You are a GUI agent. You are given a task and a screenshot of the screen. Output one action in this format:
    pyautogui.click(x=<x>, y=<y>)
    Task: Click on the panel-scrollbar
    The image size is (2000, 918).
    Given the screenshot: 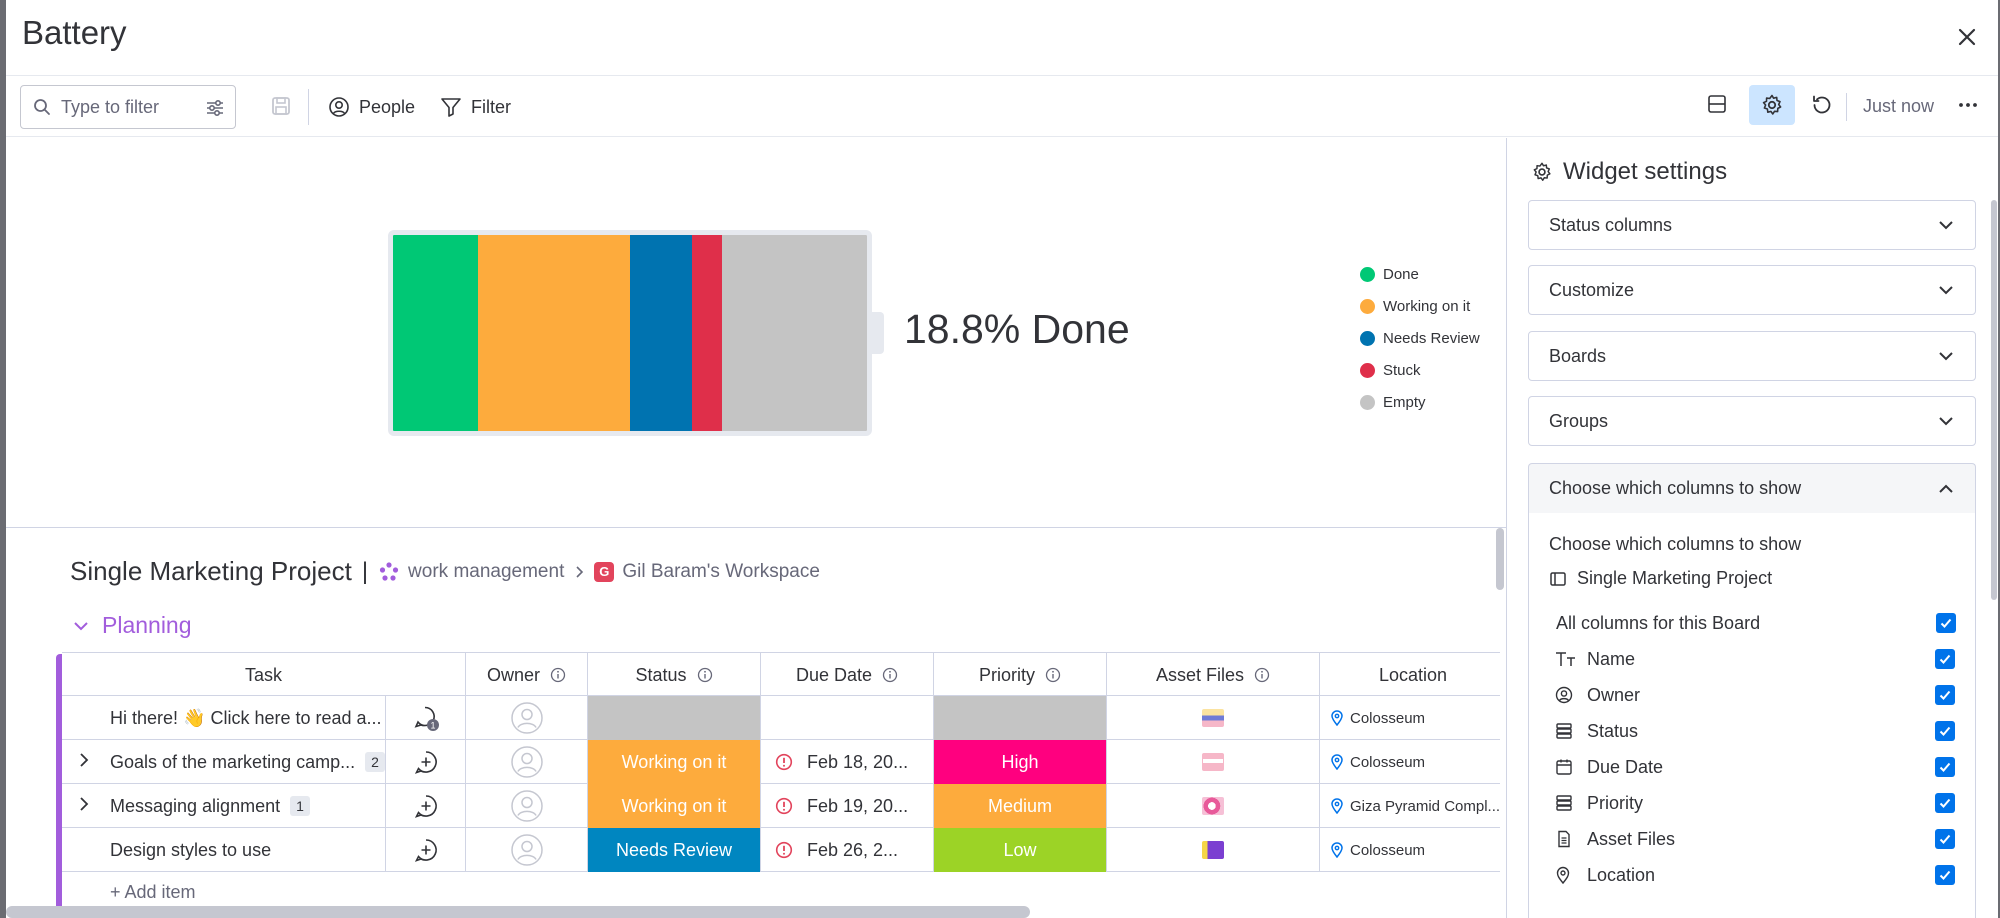 What is the action you would take?
    pyautogui.click(x=1994, y=400)
    